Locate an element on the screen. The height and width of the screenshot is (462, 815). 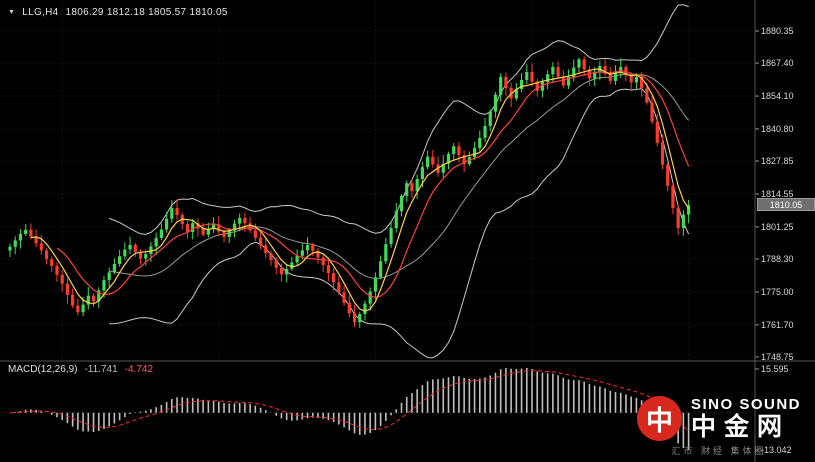
logo-glyph: 中 is located at coordinates (659, 420).